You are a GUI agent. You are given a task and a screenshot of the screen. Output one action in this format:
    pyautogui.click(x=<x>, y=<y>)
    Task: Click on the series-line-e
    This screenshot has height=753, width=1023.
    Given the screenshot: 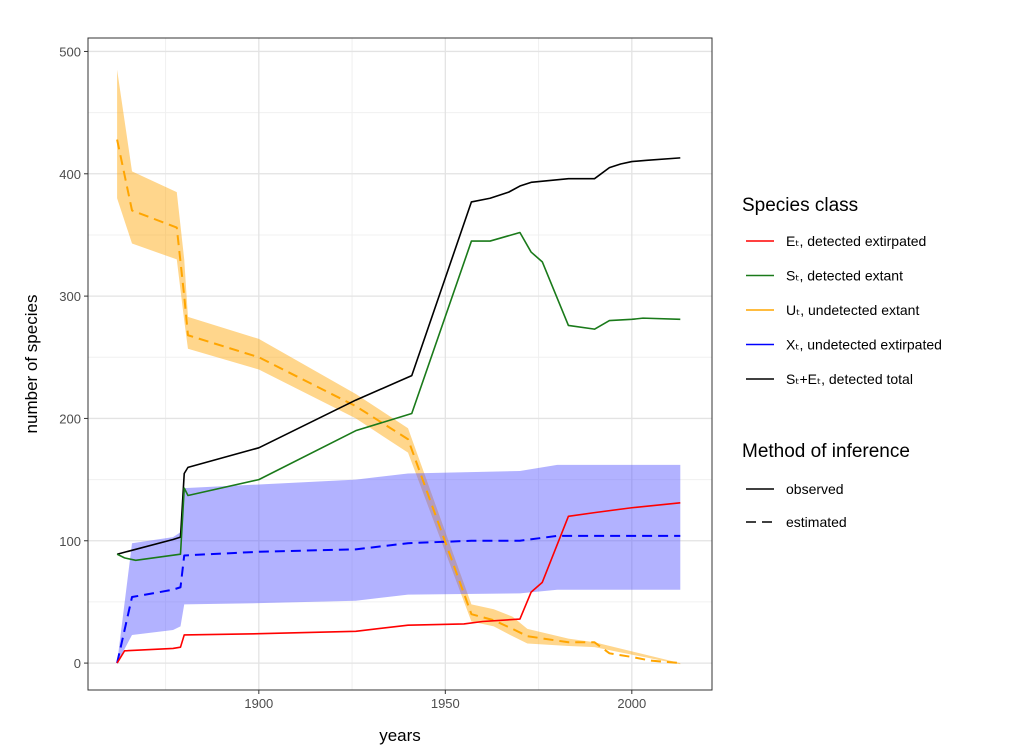 What is the action you would take?
    pyautogui.click(x=398, y=583)
    